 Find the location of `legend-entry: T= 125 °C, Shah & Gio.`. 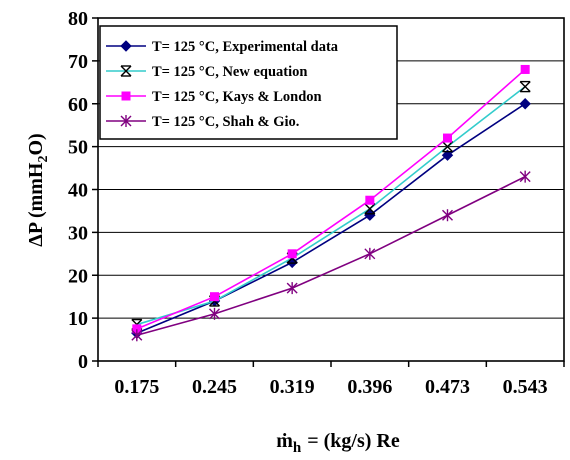

legend-entry: T= 125 °C, Shah & Gio. is located at coordinates (202, 122).